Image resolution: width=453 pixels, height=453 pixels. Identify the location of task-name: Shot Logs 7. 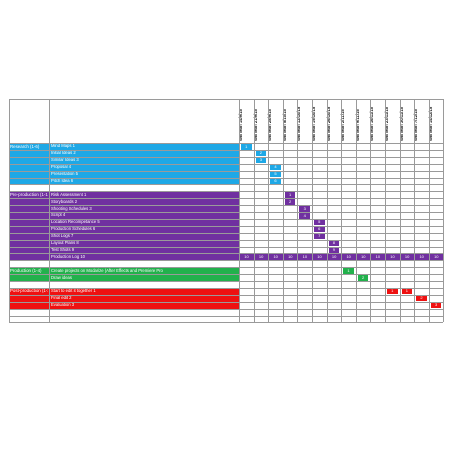
(62, 236).